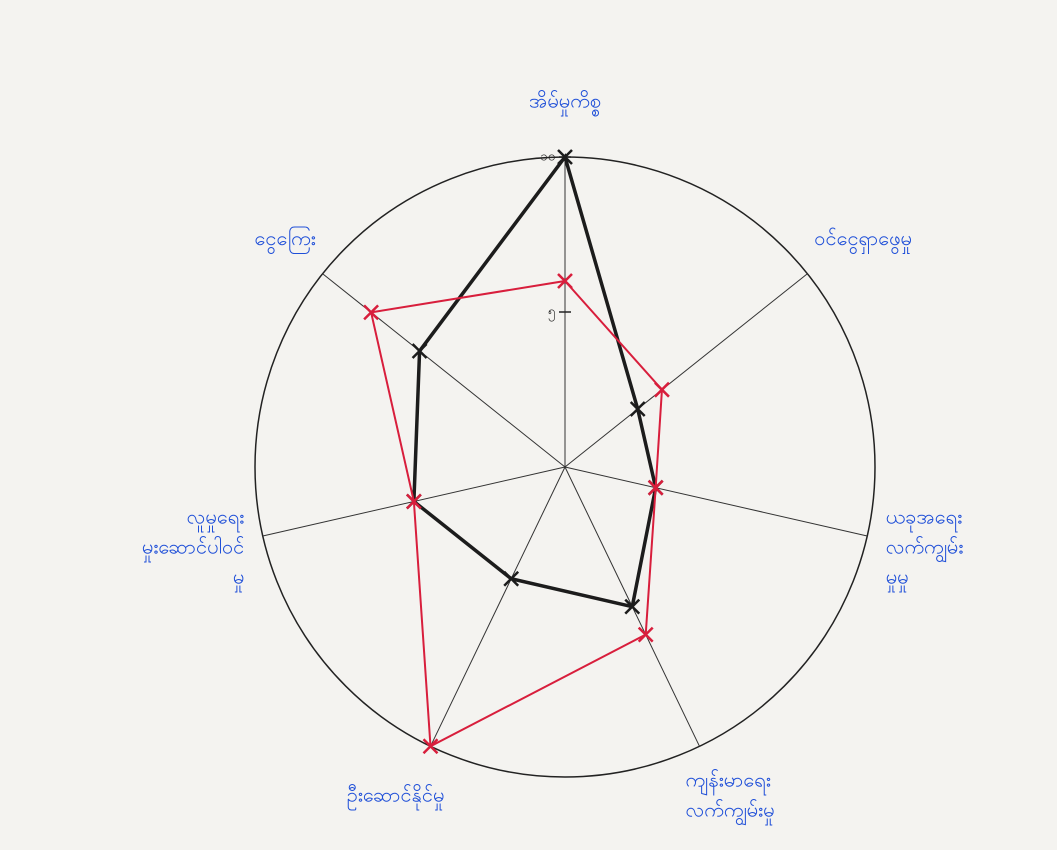 Image resolution: width=1057 pixels, height=850 pixels. Describe the element at coordinates (193, 549) in the screenshot. I see `axis-label: မှုးဆောင်ပါဝင်` at that location.